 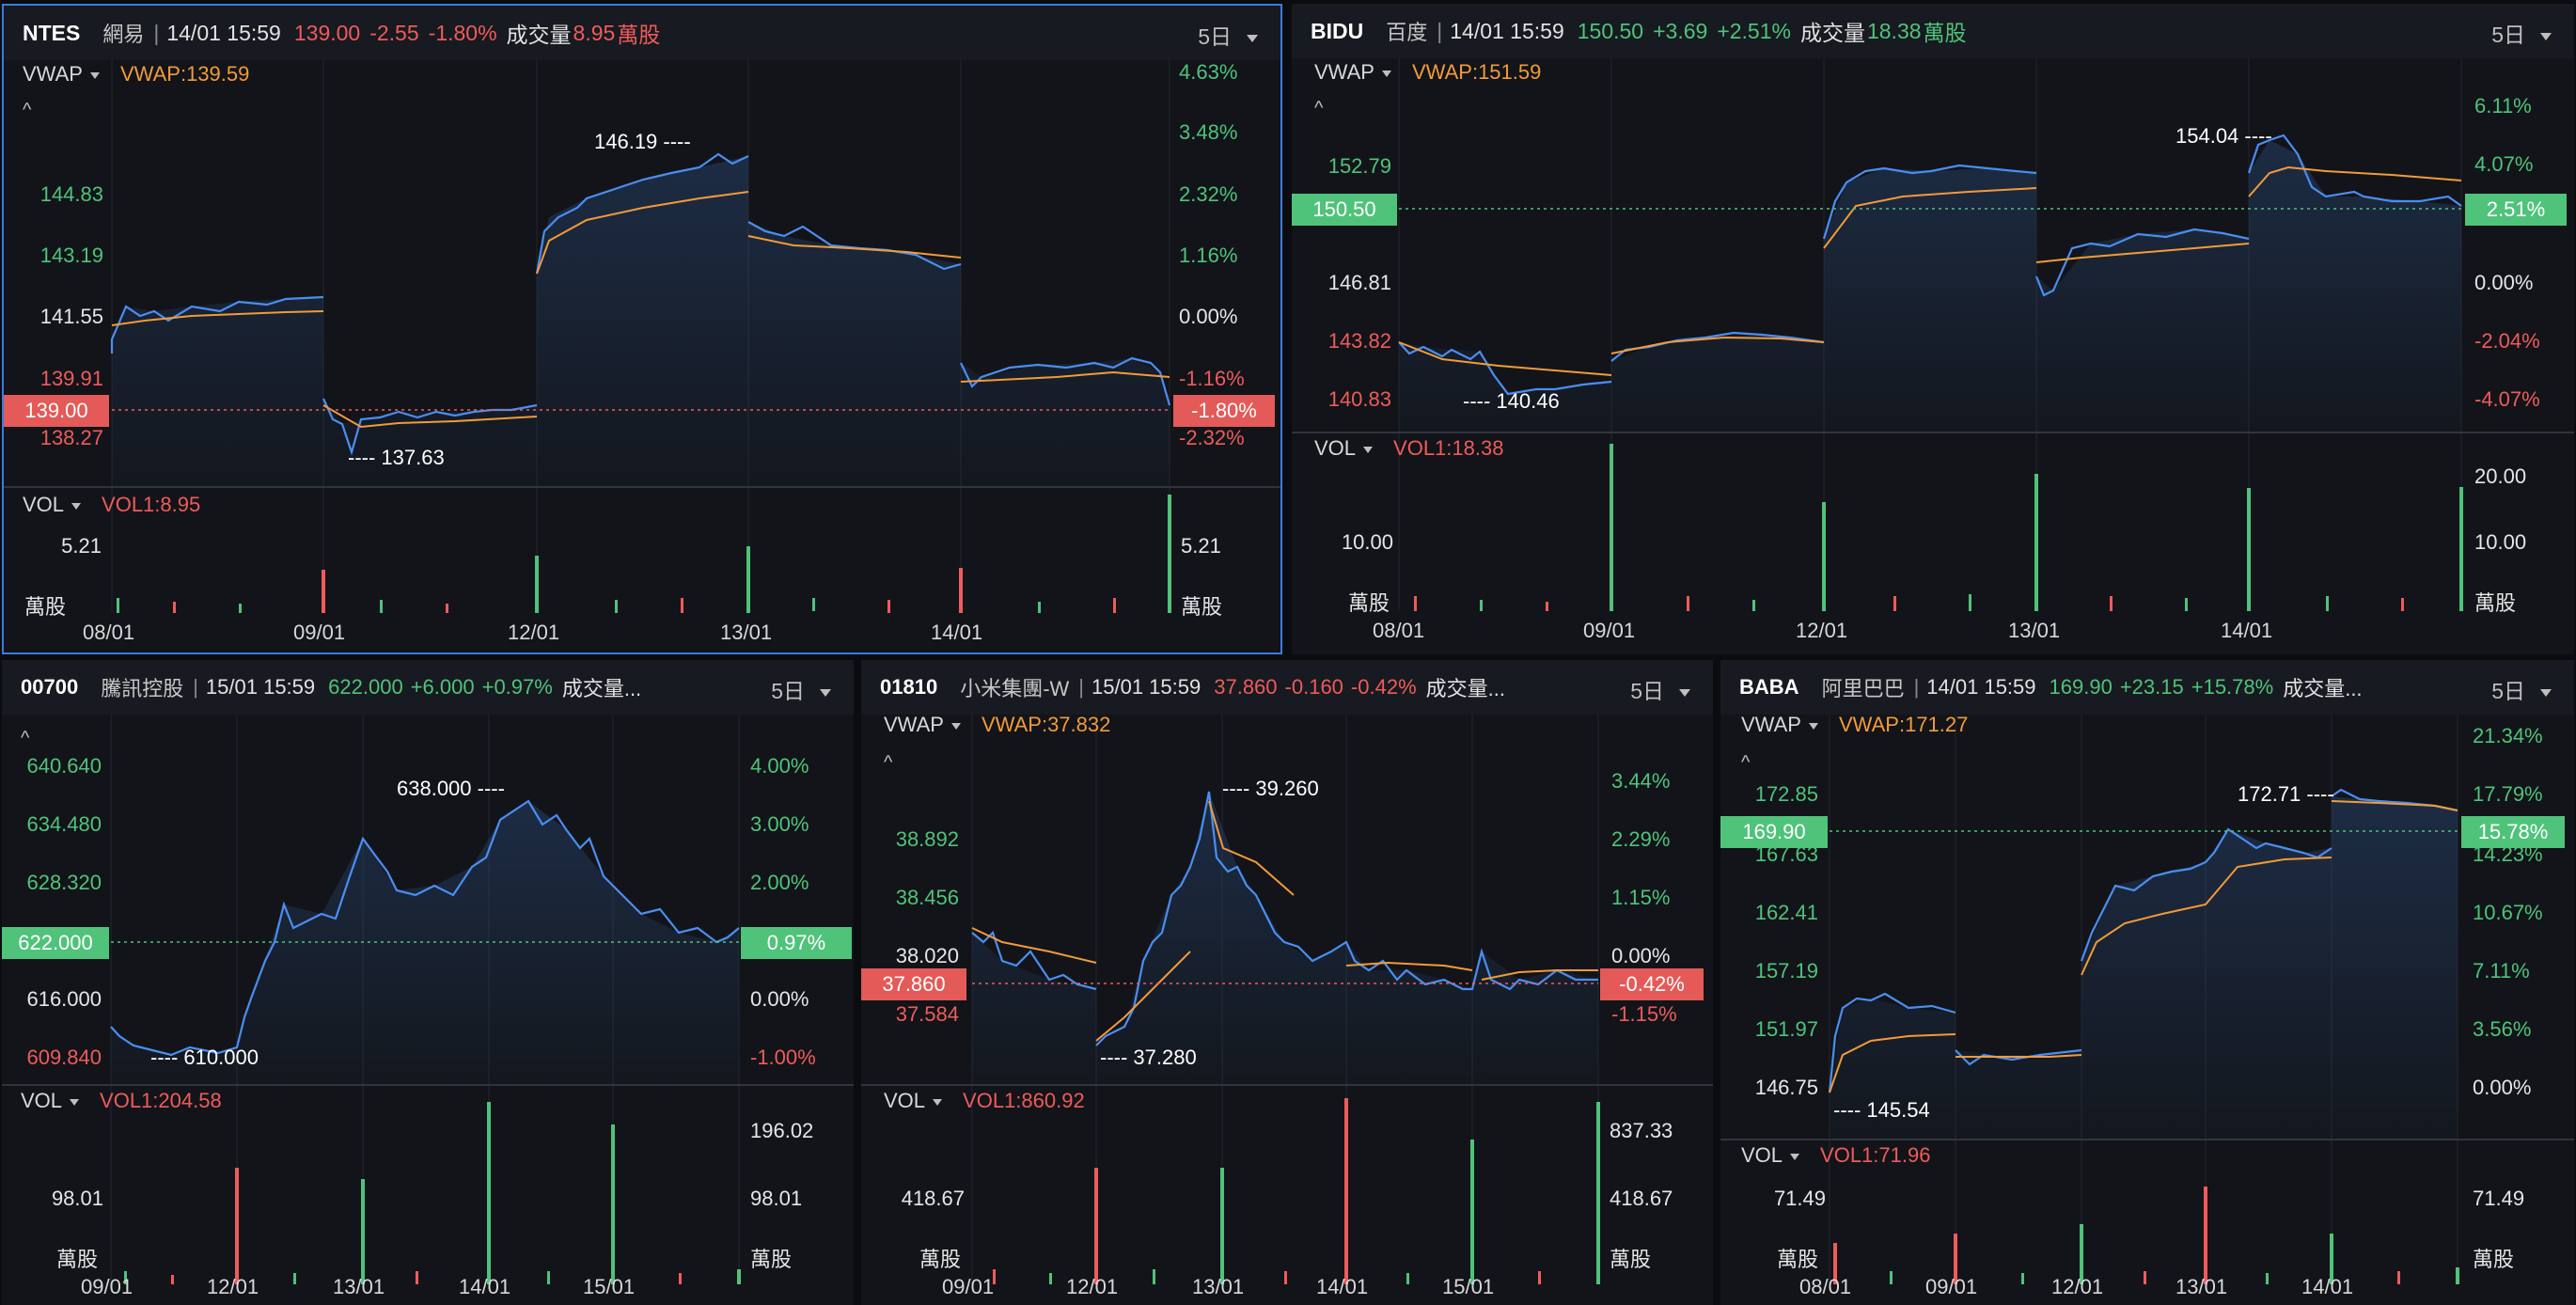 I want to click on vwap-indicator: VWAP VWAP:139.59, so click(x=136, y=74).